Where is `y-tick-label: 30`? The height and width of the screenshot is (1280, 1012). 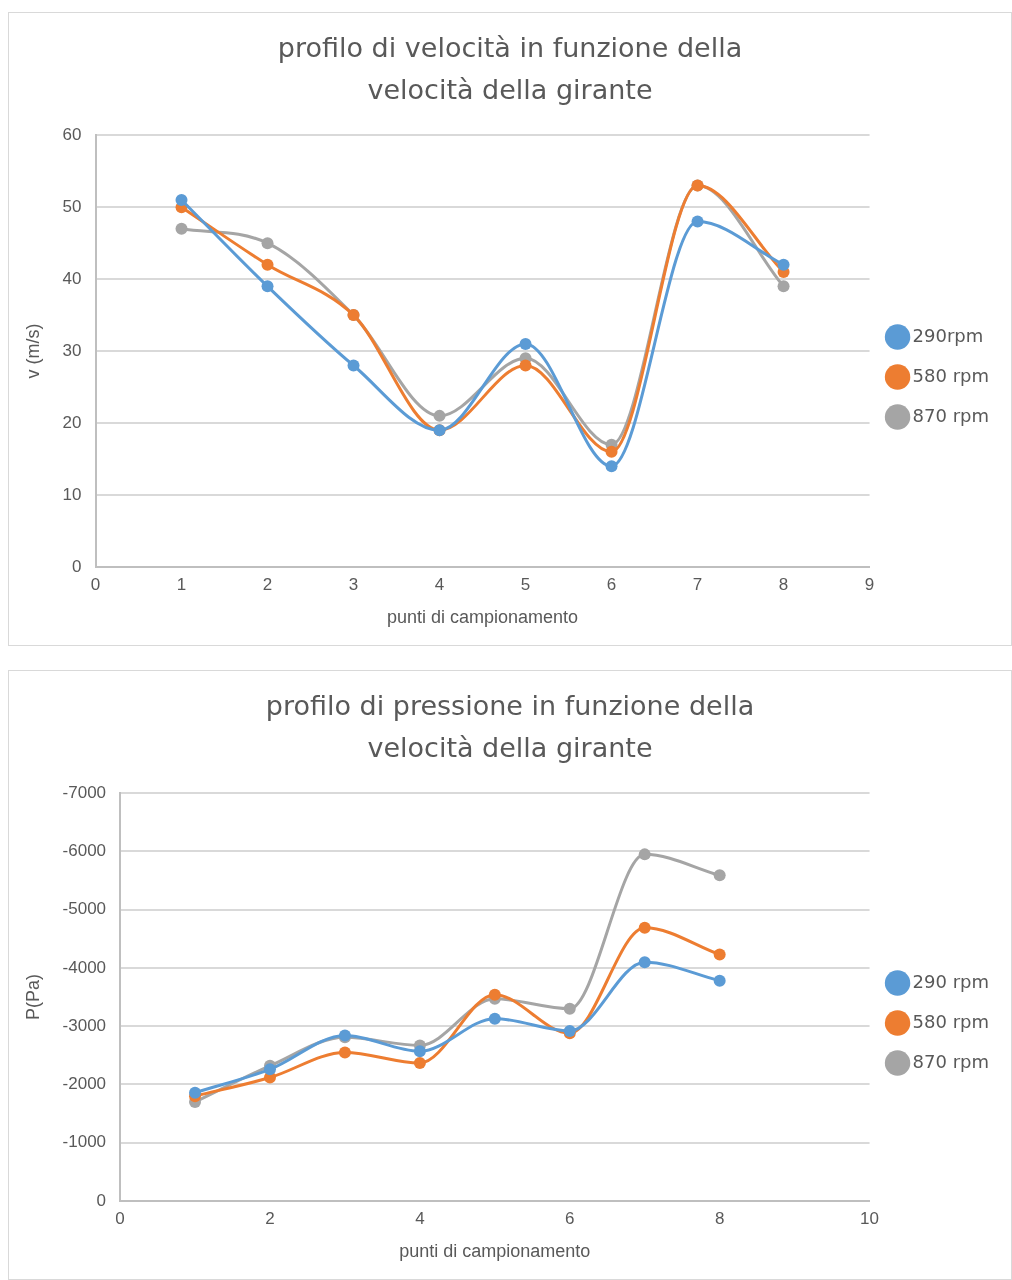 y-tick-label: 30 is located at coordinates (72, 350).